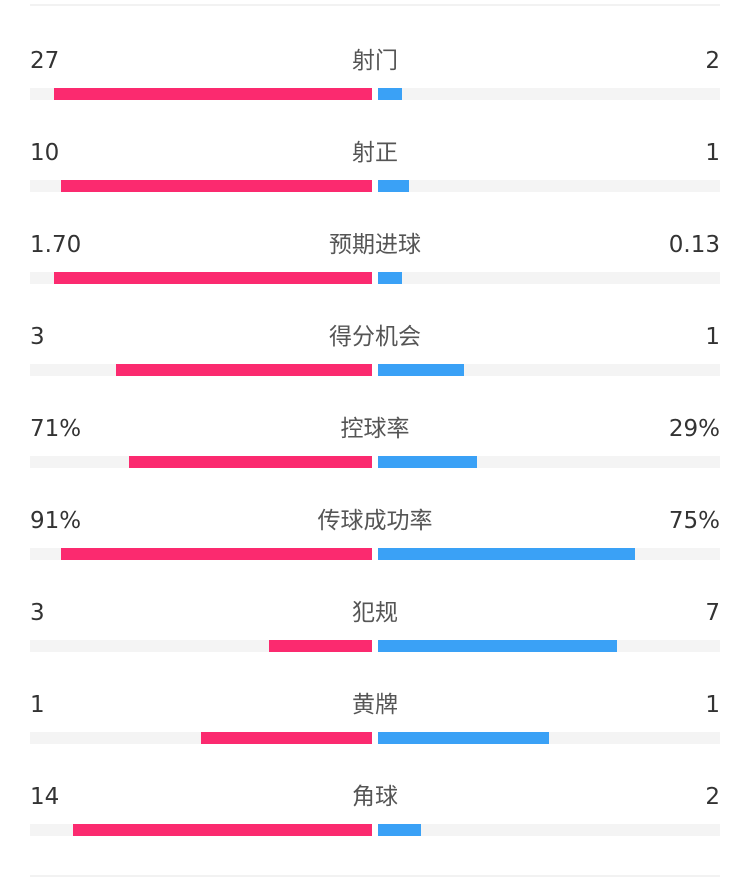 The image size is (750, 879). Describe the element at coordinates (37, 705) in the screenshot. I see `home-value: 1` at that location.